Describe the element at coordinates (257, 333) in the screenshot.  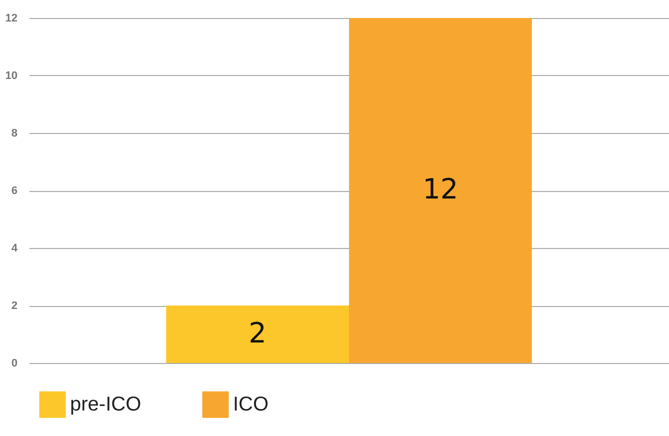
I see `data-label: 2` at that location.